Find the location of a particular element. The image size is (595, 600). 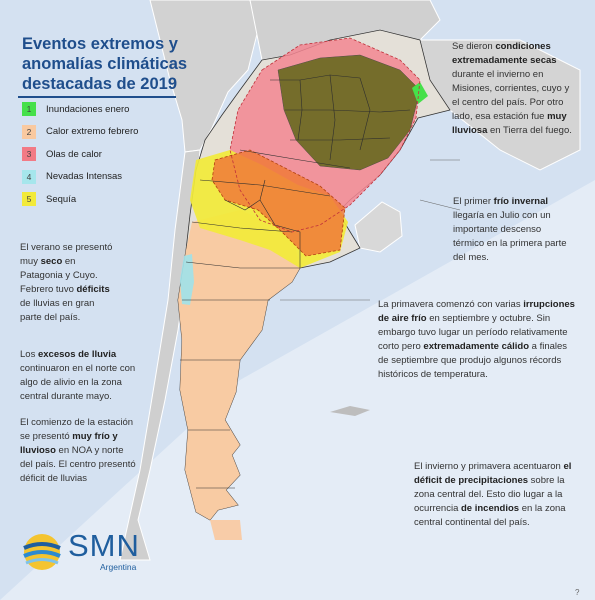

note-segment: de incendios is located at coordinates (490, 508).